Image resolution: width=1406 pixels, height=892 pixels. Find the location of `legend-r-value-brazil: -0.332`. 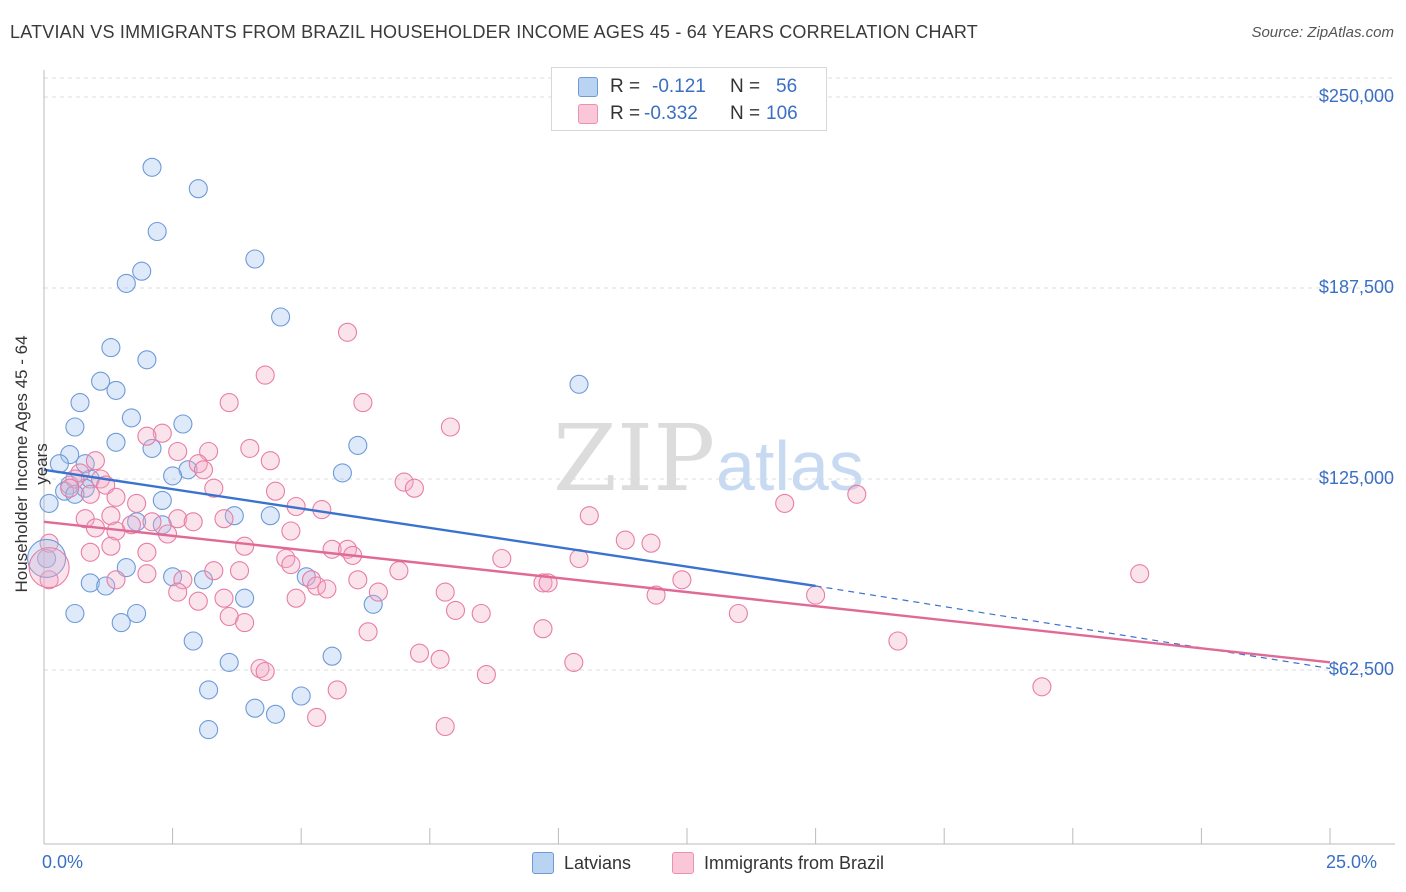

legend-r-value-brazil: -0.332 is located at coordinates (671, 113).